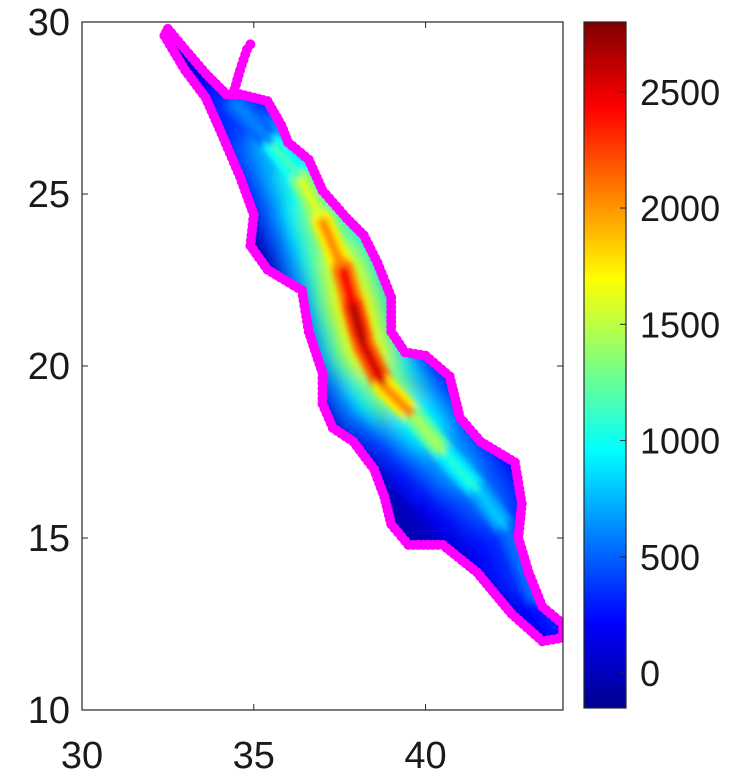 This screenshot has height=775, width=742. What do you see at coordinates (670, 557) in the screenshot?
I see `colorbar-tick-label: 500` at bounding box center [670, 557].